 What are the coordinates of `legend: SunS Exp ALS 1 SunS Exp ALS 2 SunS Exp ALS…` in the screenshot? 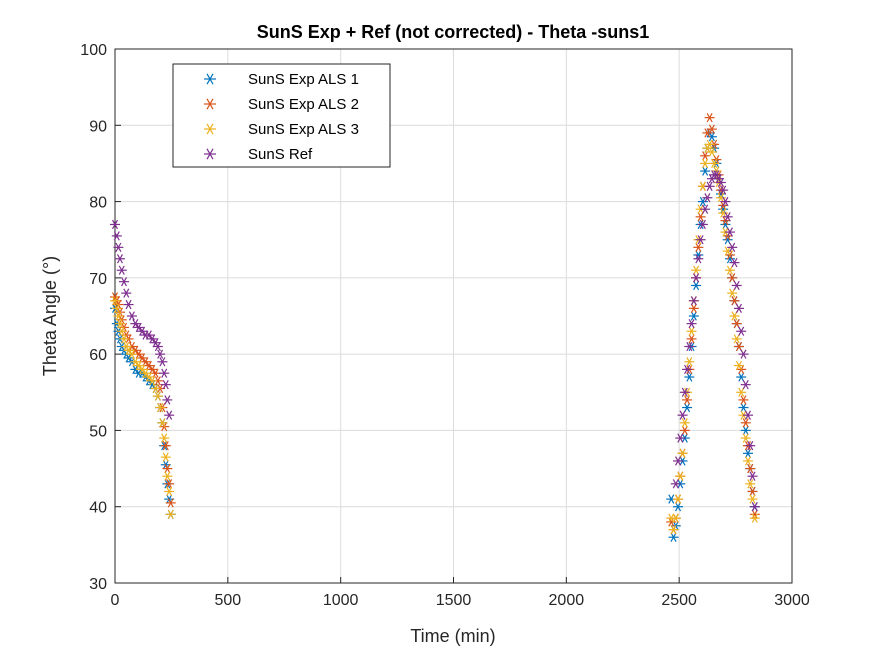 It's located at (281, 115).